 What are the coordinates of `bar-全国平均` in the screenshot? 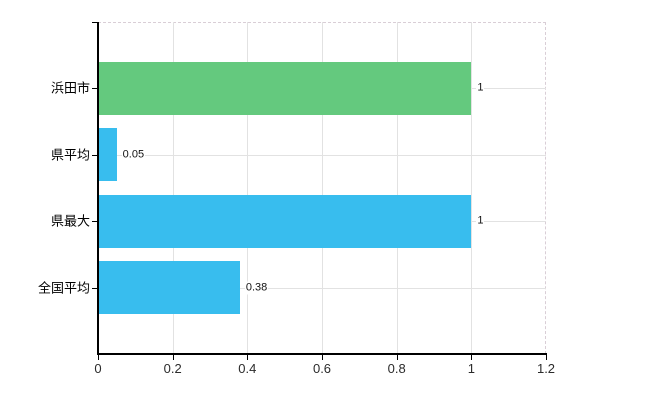 It's located at (169, 288).